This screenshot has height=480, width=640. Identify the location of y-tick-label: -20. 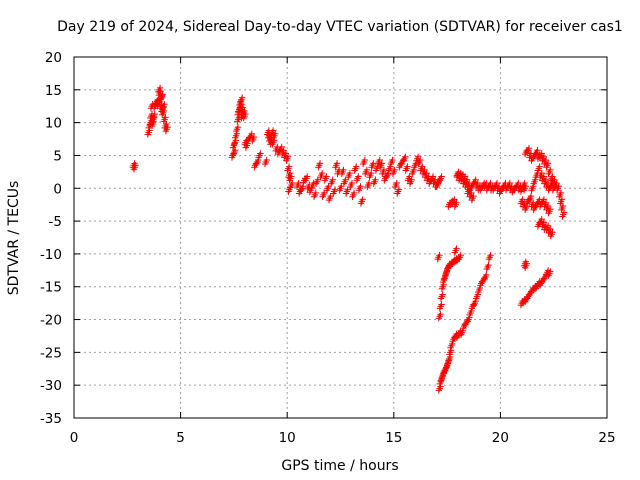
(51, 321).